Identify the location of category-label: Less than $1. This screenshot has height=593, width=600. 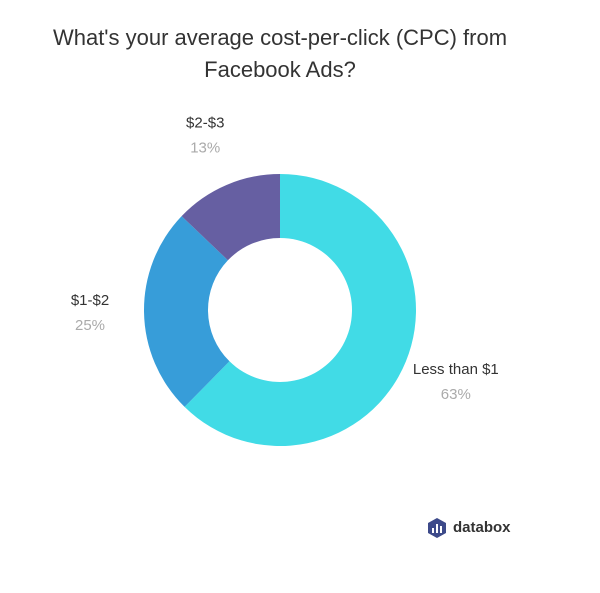
(456, 369).